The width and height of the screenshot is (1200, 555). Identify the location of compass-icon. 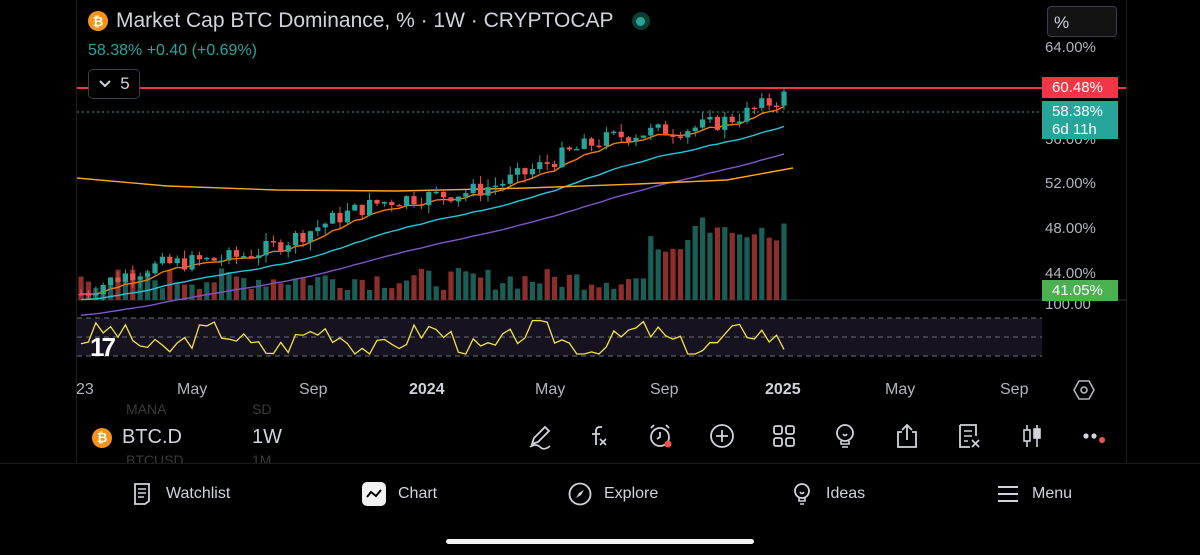
(580, 494).